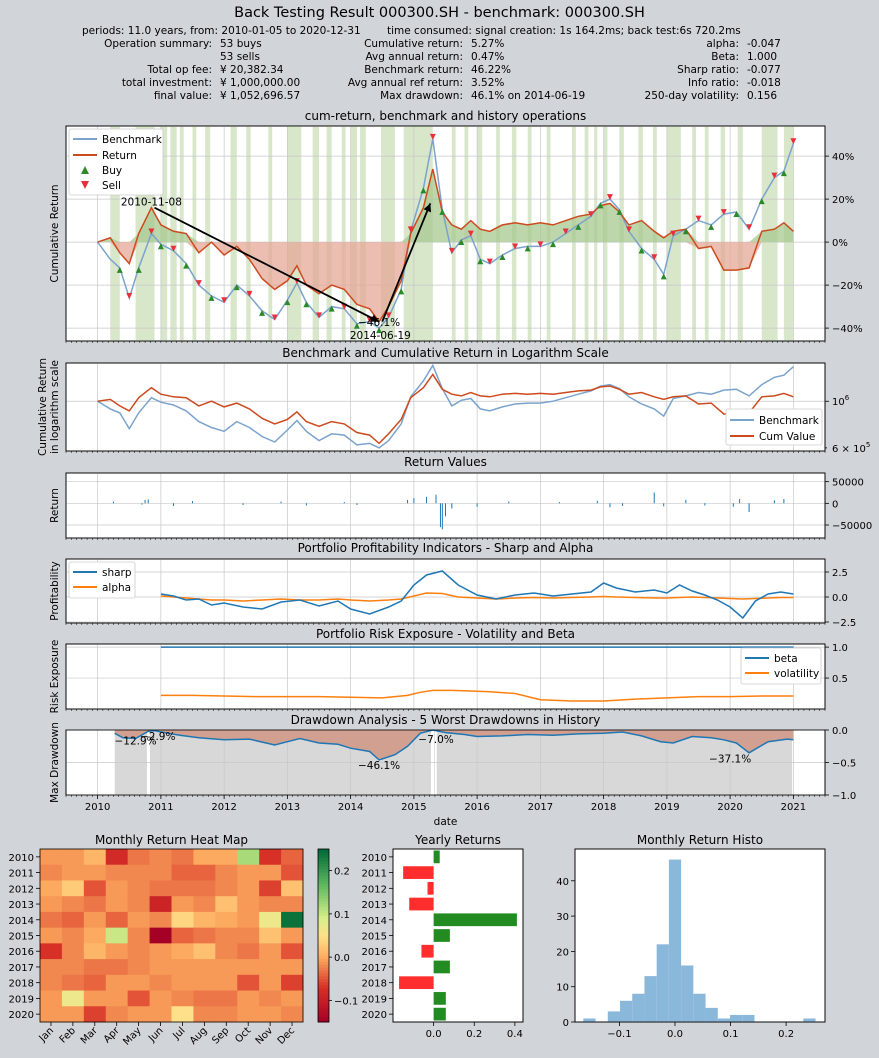 This screenshot has width=879, height=1058. Describe the element at coordinates (434, 1034) in the screenshot. I see `x-tick-label: 0.0` at that location.